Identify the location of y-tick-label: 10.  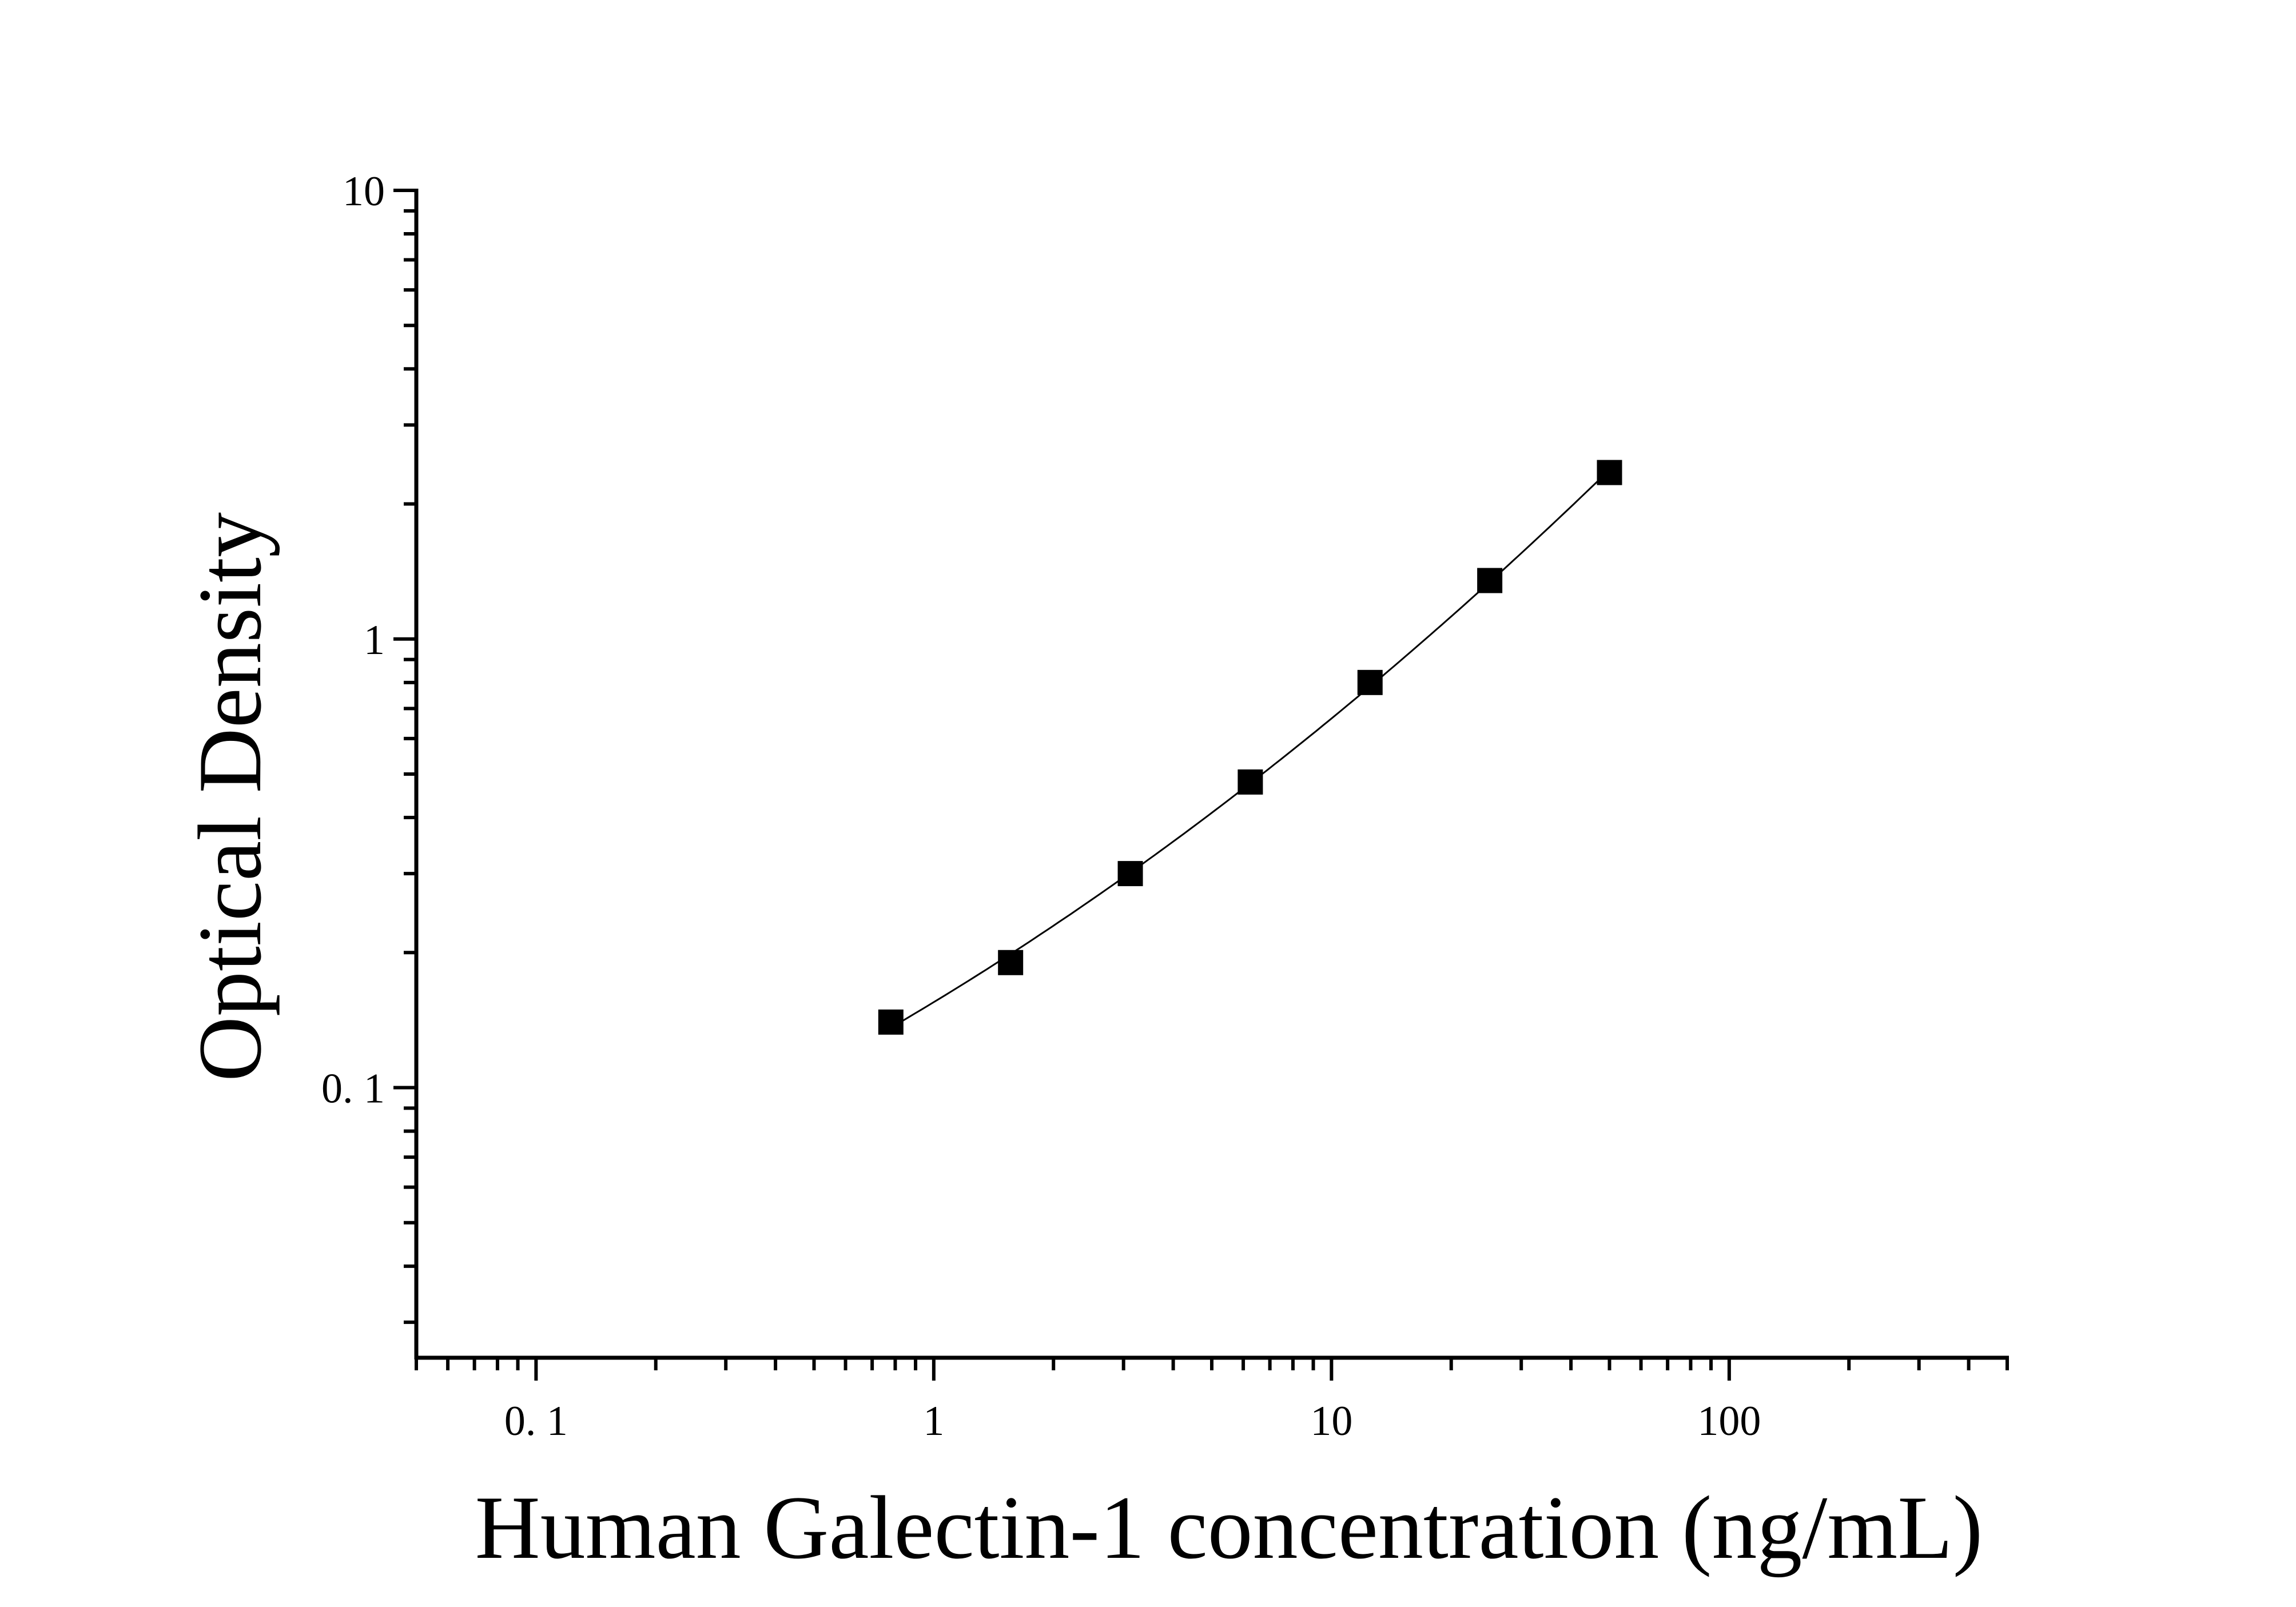
(364, 191).